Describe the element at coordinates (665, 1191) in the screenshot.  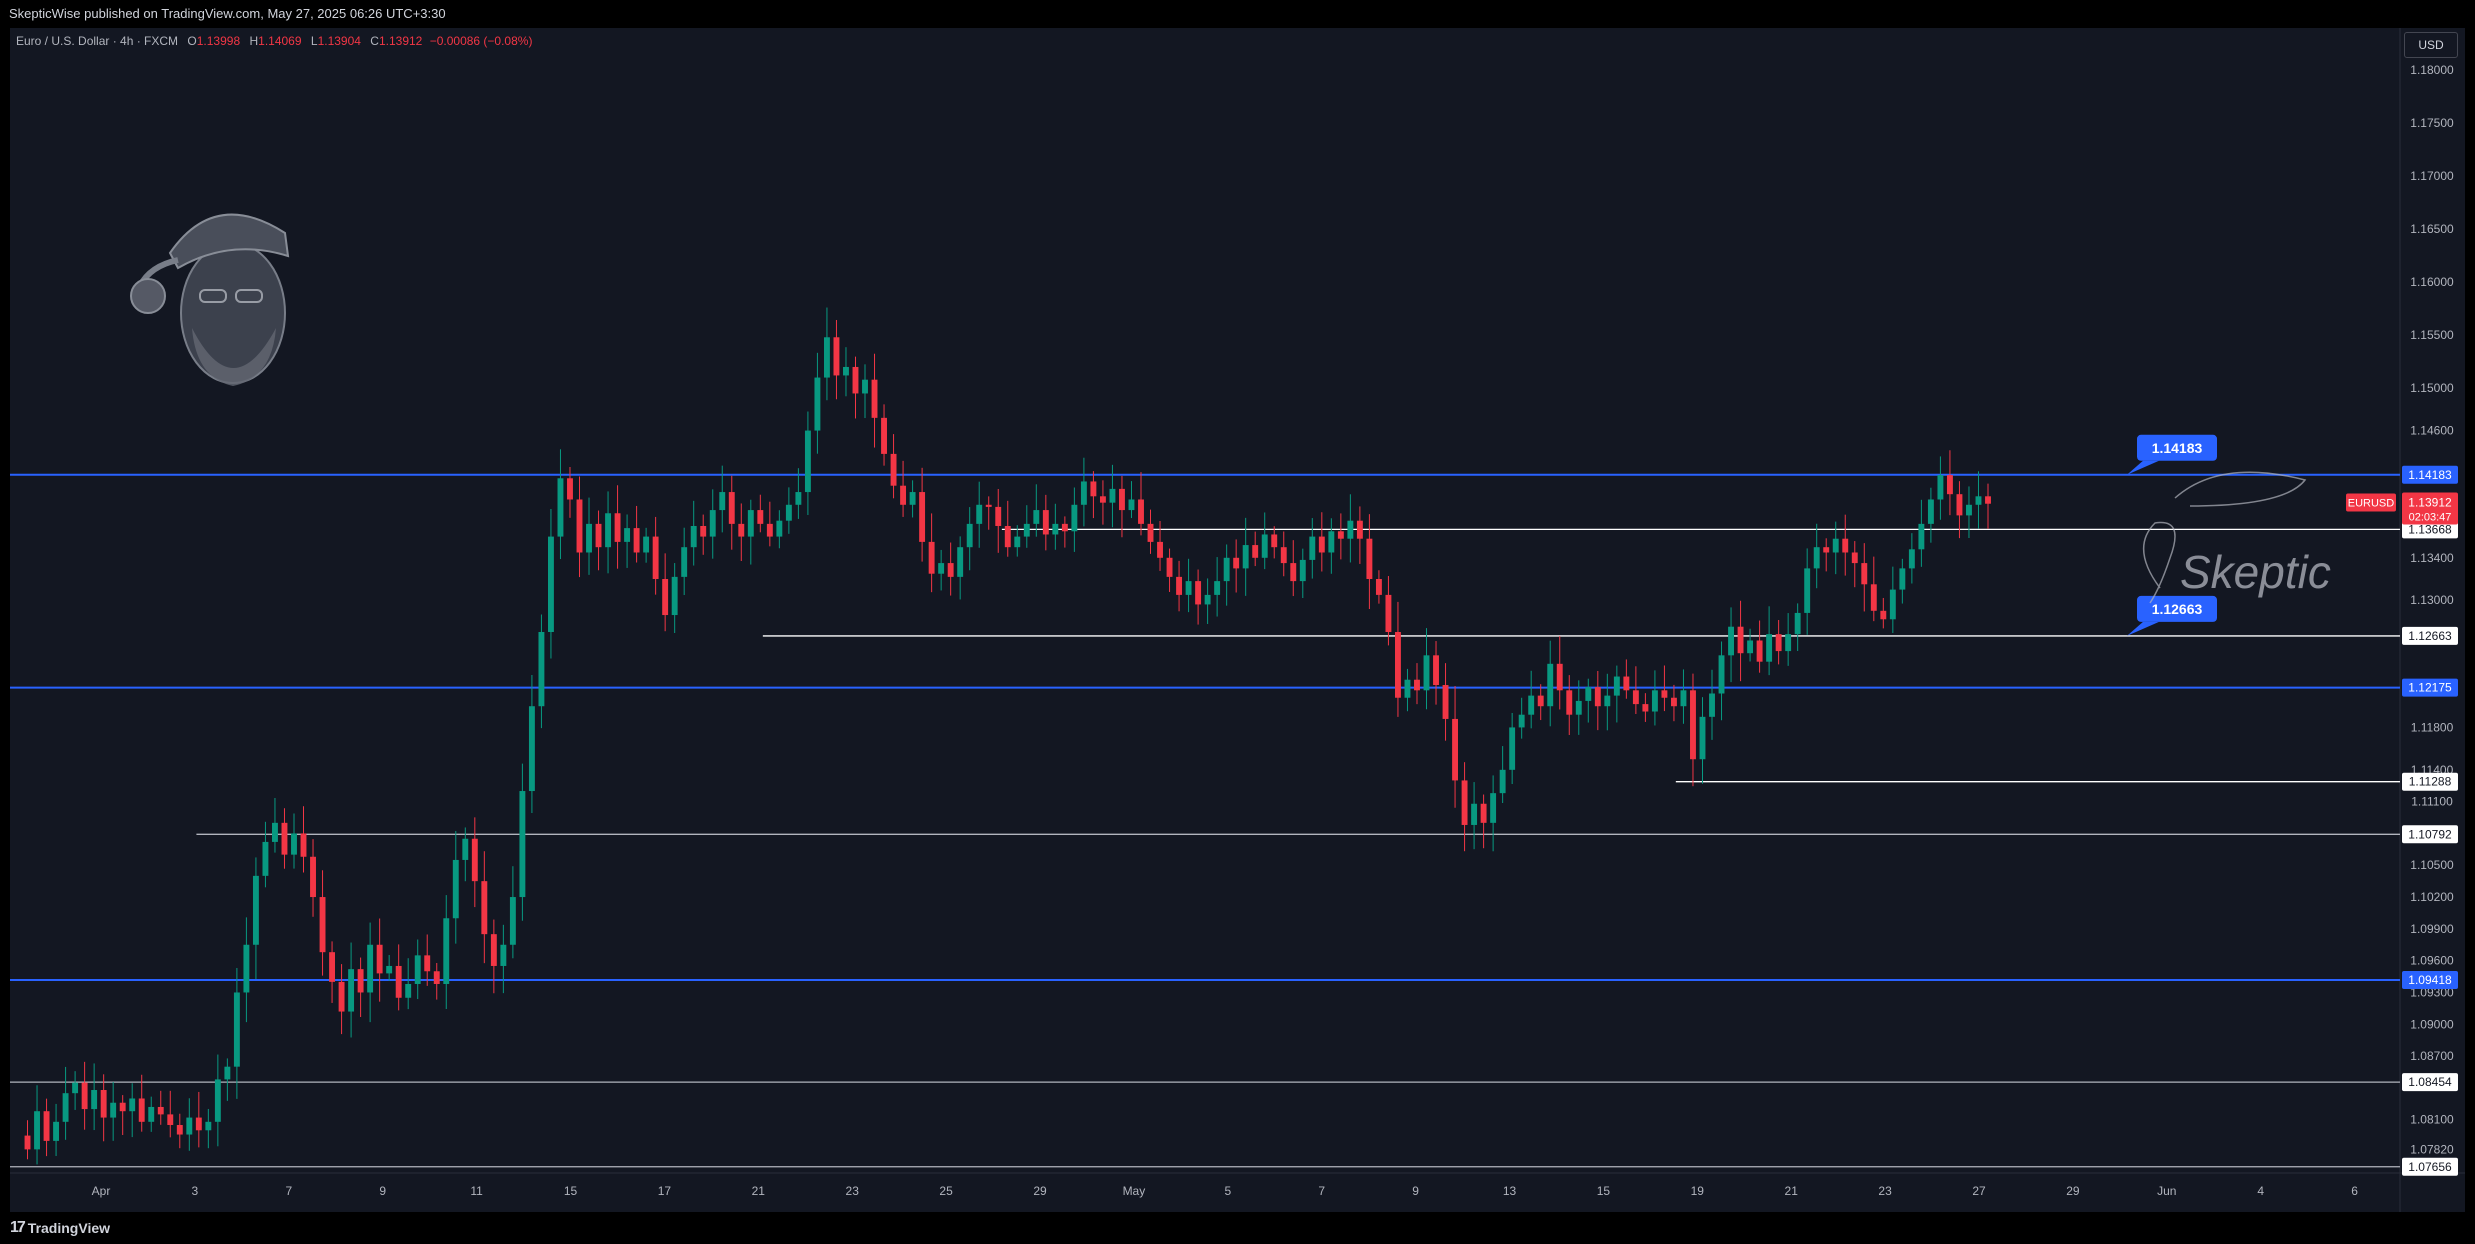
I see `time-tick-label: 17` at that location.